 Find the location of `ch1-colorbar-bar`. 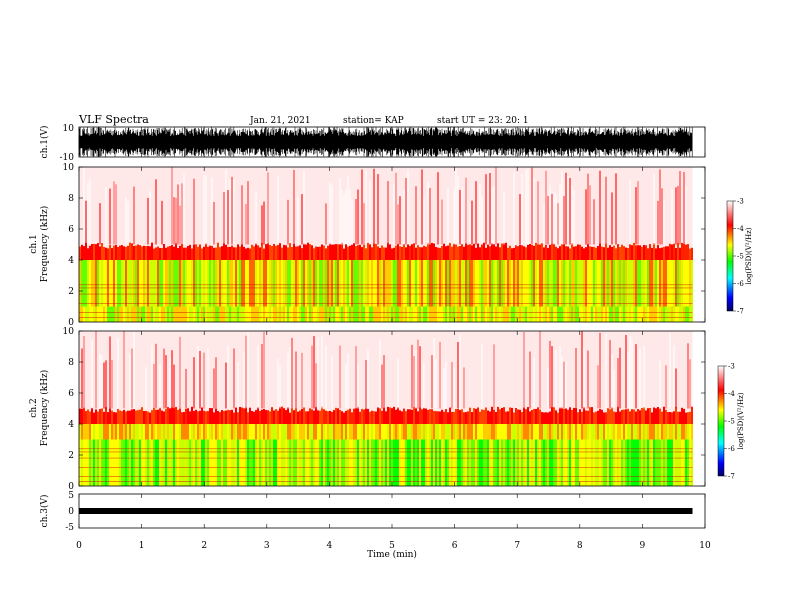

ch1-colorbar-bar is located at coordinates (730, 256).